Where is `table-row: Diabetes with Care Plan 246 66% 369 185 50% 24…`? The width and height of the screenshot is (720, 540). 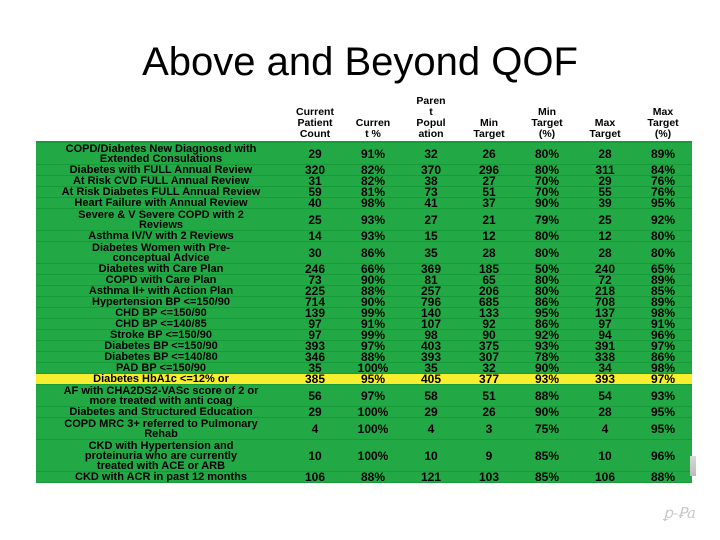
table-row: Diabetes with Care Plan 246 66% 369 185 50% 24… is located at coordinates (364, 269).